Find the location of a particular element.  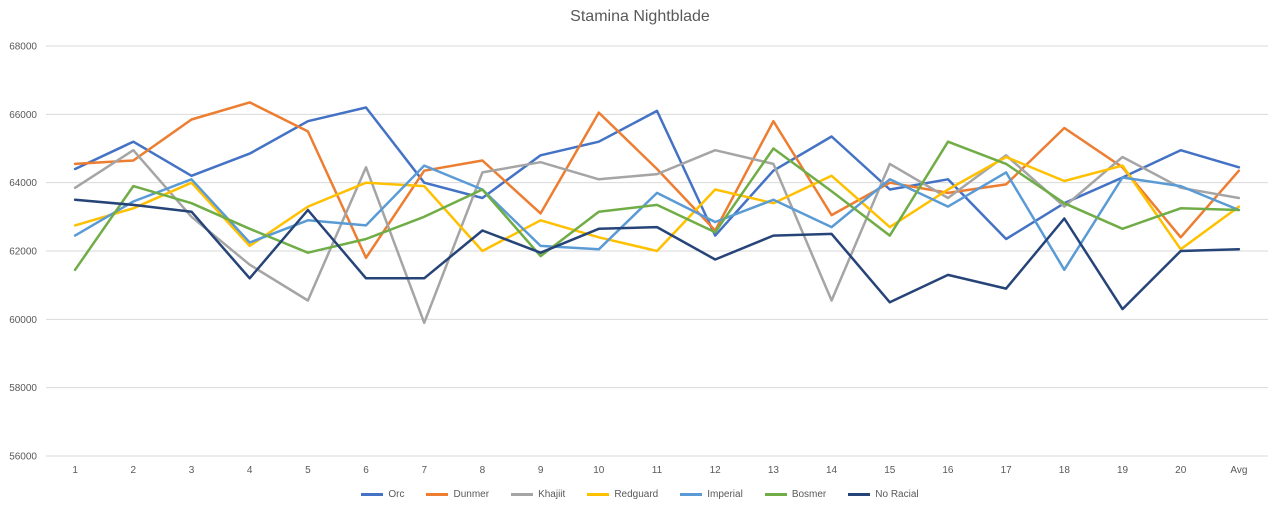

y-tick-label: 66000 is located at coordinates (23, 115).